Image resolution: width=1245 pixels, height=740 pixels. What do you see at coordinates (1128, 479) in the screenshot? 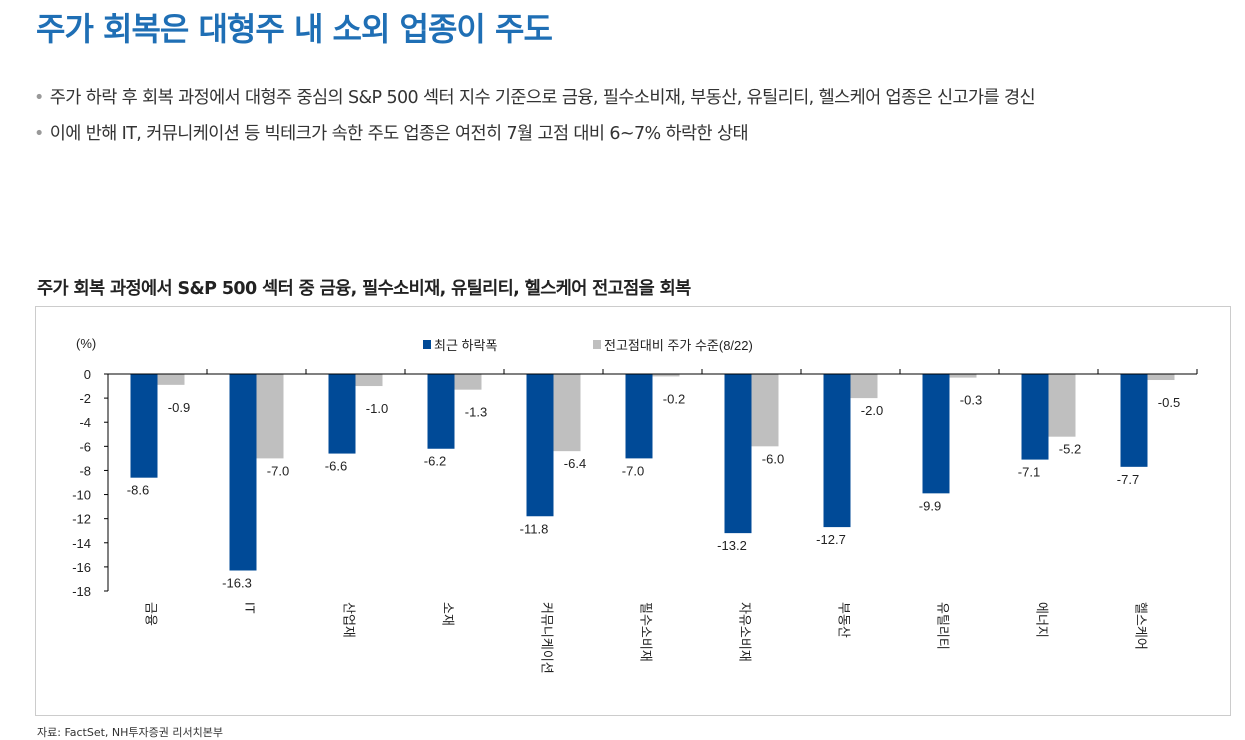
I see `data-label: -7.7` at bounding box center [1128, 479].